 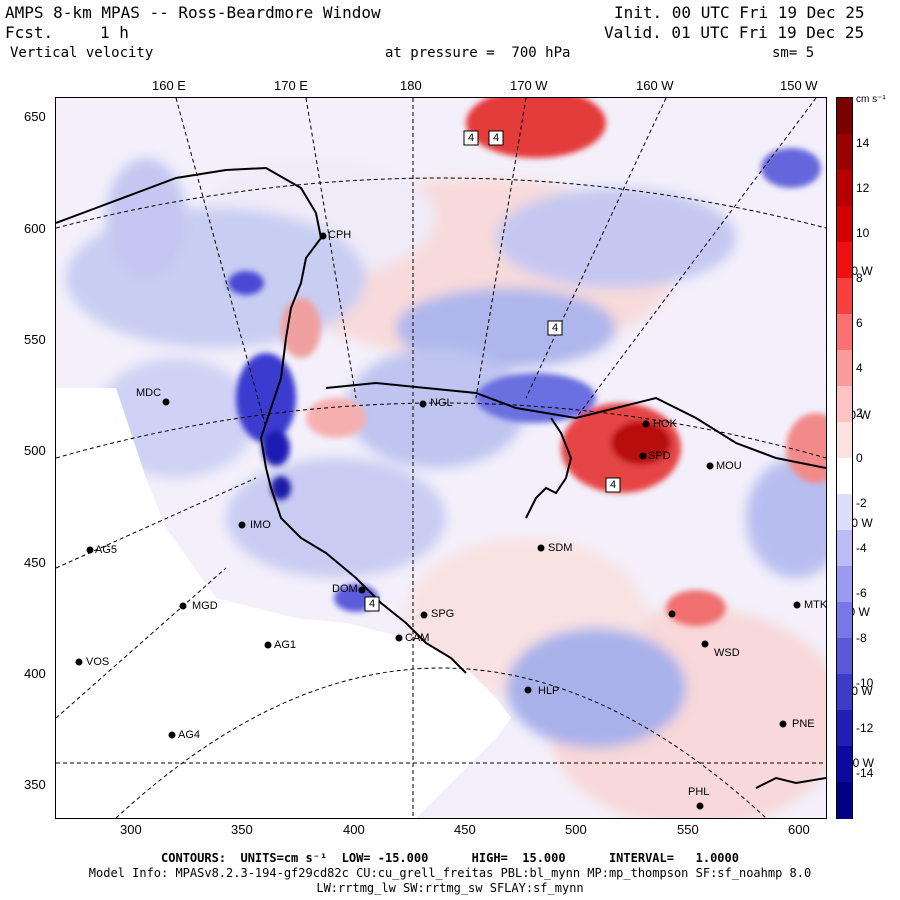 What do you see at coordinates (739, 12) in the screenshot?
I see `init-time: Init. 00 UTC Fri 19 Dec 25` at bounding box center [739, 12].